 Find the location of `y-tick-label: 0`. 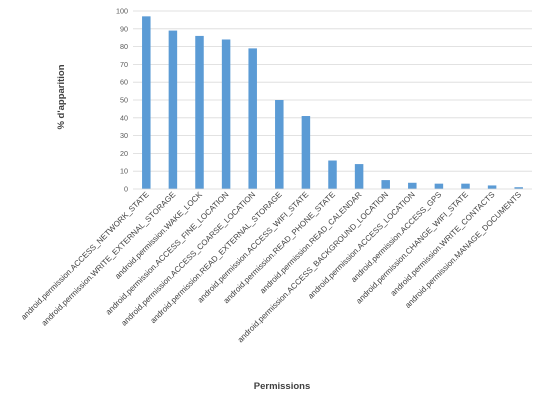

y-tick-label: 0 is located at coordinates (126, 189).